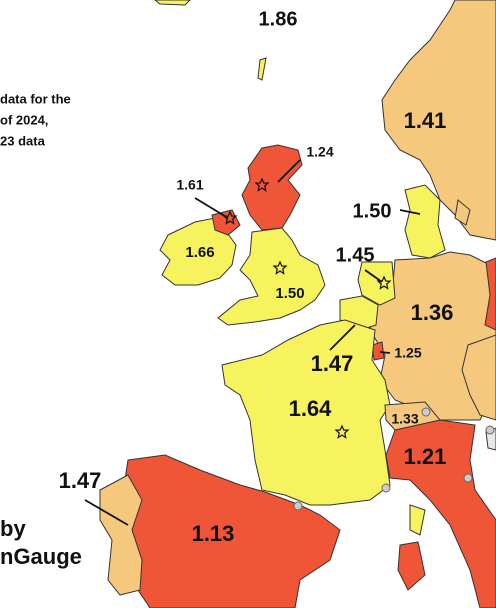  What do you see at coordinates (41, 556) in the screenshot?
I see `credit-line: nGauge` at bounding box center [41, 556].